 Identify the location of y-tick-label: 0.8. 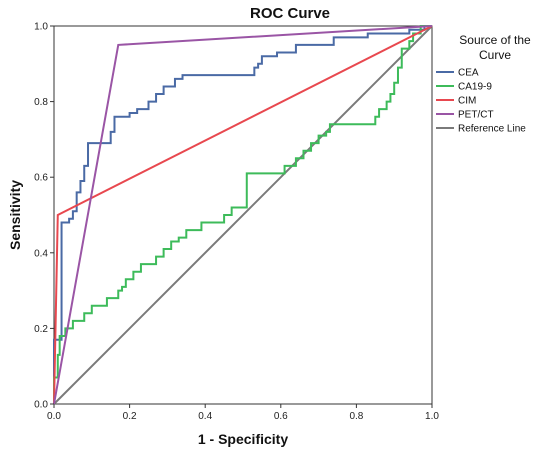
(41, 102).